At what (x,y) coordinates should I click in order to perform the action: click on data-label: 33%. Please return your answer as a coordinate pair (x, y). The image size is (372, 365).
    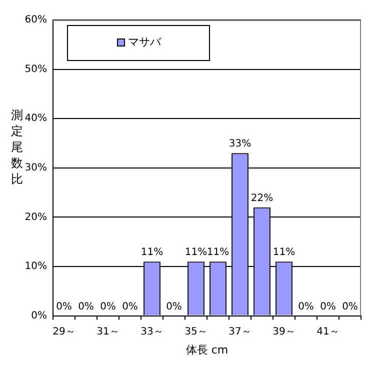
    Looking at the image, I should click on (240, 144).